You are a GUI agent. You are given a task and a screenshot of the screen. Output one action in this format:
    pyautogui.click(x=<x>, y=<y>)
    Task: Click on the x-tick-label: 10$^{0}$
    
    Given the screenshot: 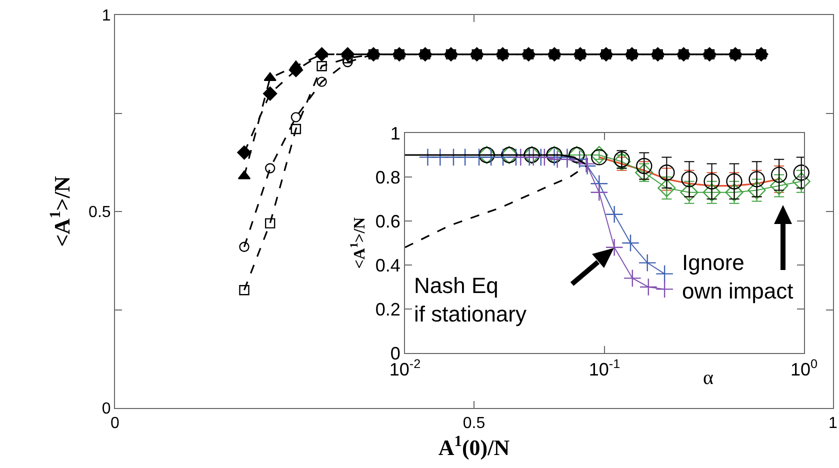 What is the action you would take?
    pyautogui.click(x=804, y=368)
    